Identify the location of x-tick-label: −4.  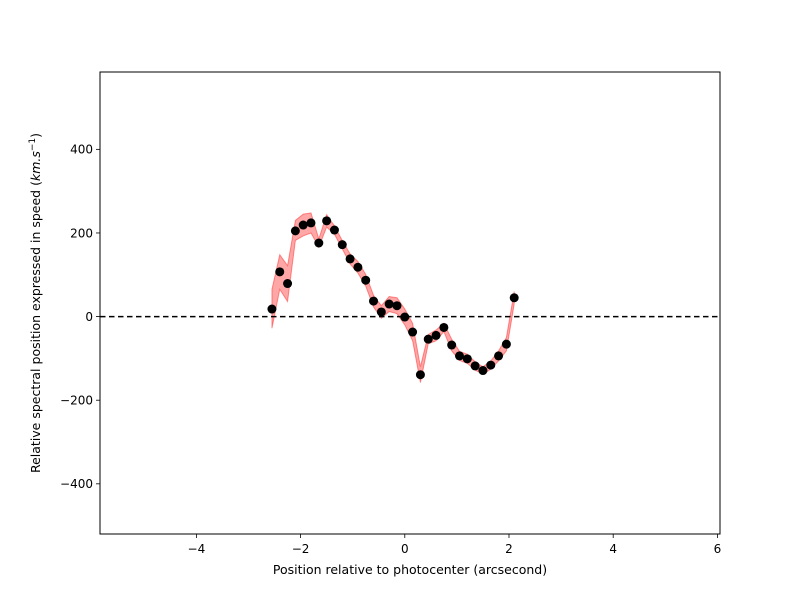
(197, 549).